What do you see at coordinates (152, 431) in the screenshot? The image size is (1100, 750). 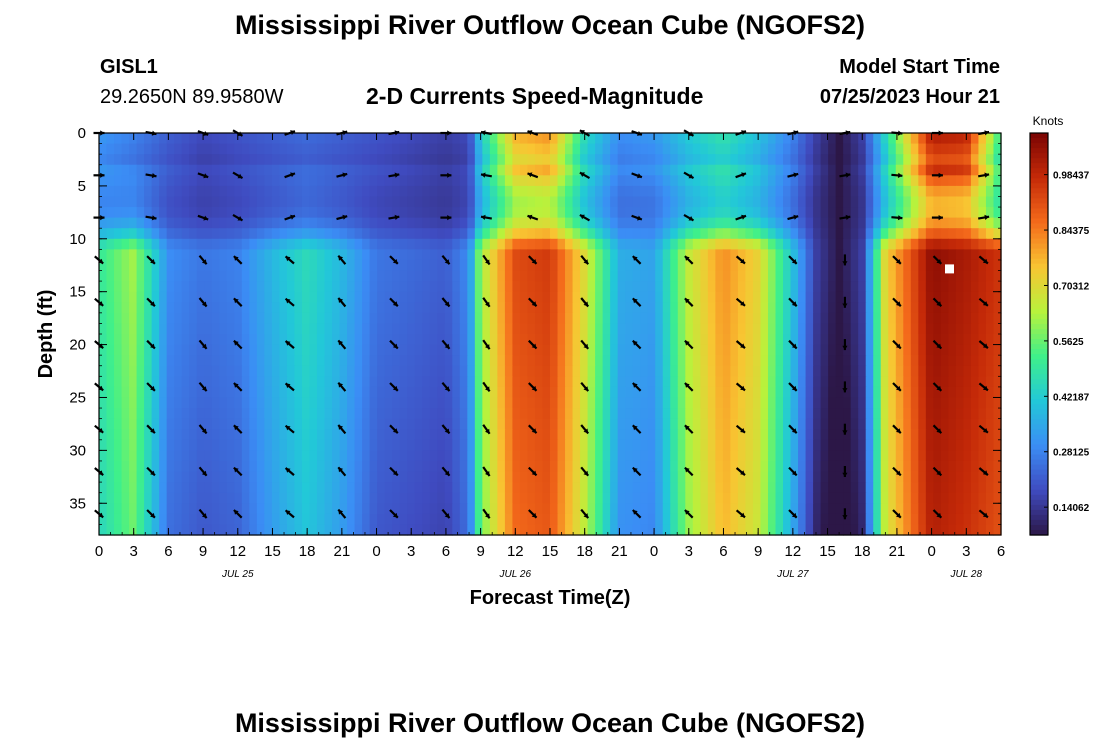 I see `arrow-head` at bounding box center [152, 431].